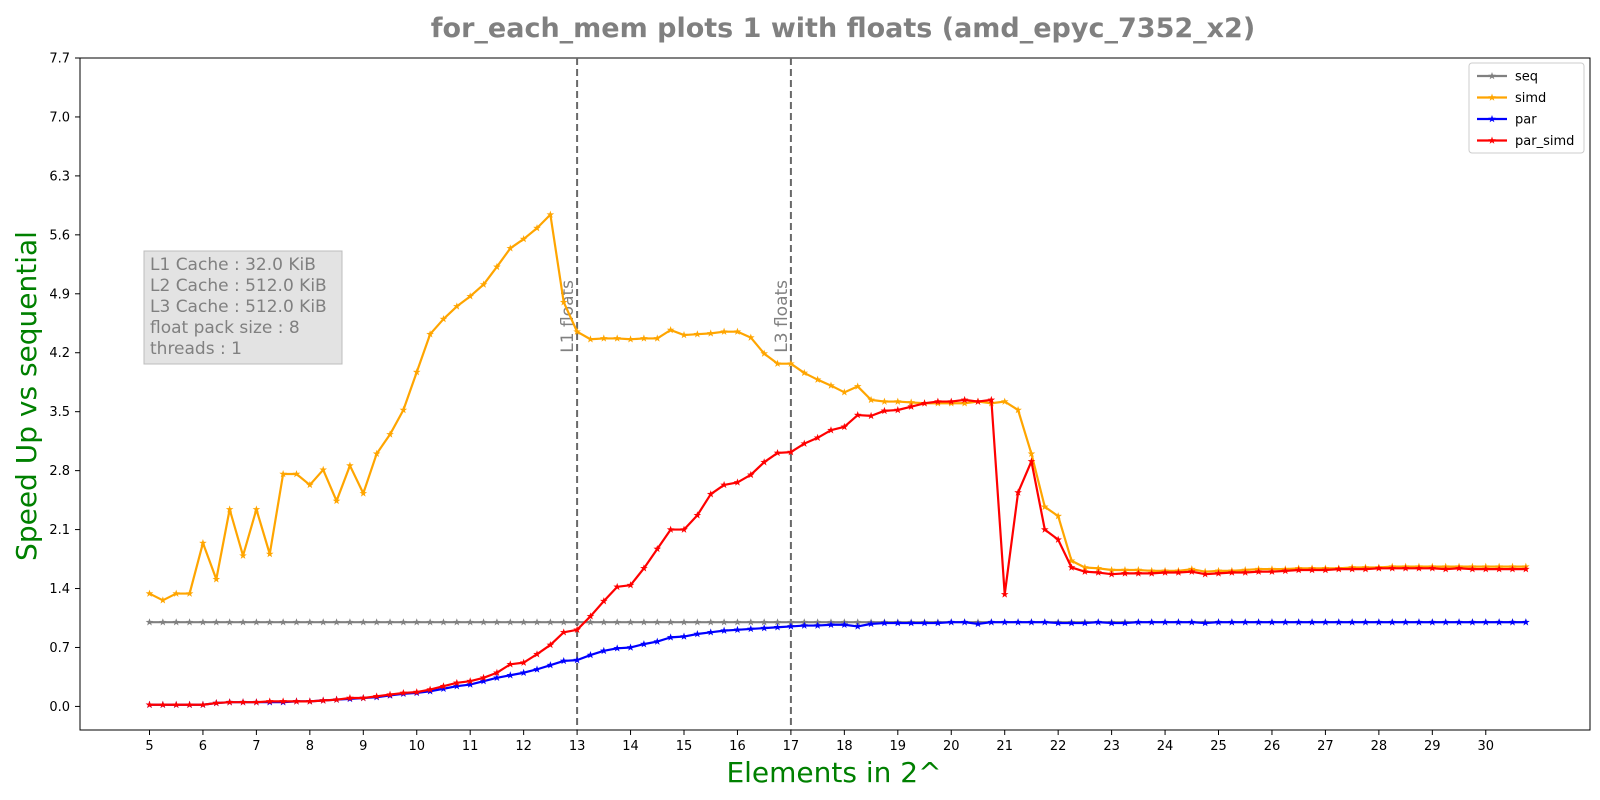  What do you see at coordinates (737, 746) in the screenshot?
I see `x-tick-label: 16` at bounding box center [737, 746].